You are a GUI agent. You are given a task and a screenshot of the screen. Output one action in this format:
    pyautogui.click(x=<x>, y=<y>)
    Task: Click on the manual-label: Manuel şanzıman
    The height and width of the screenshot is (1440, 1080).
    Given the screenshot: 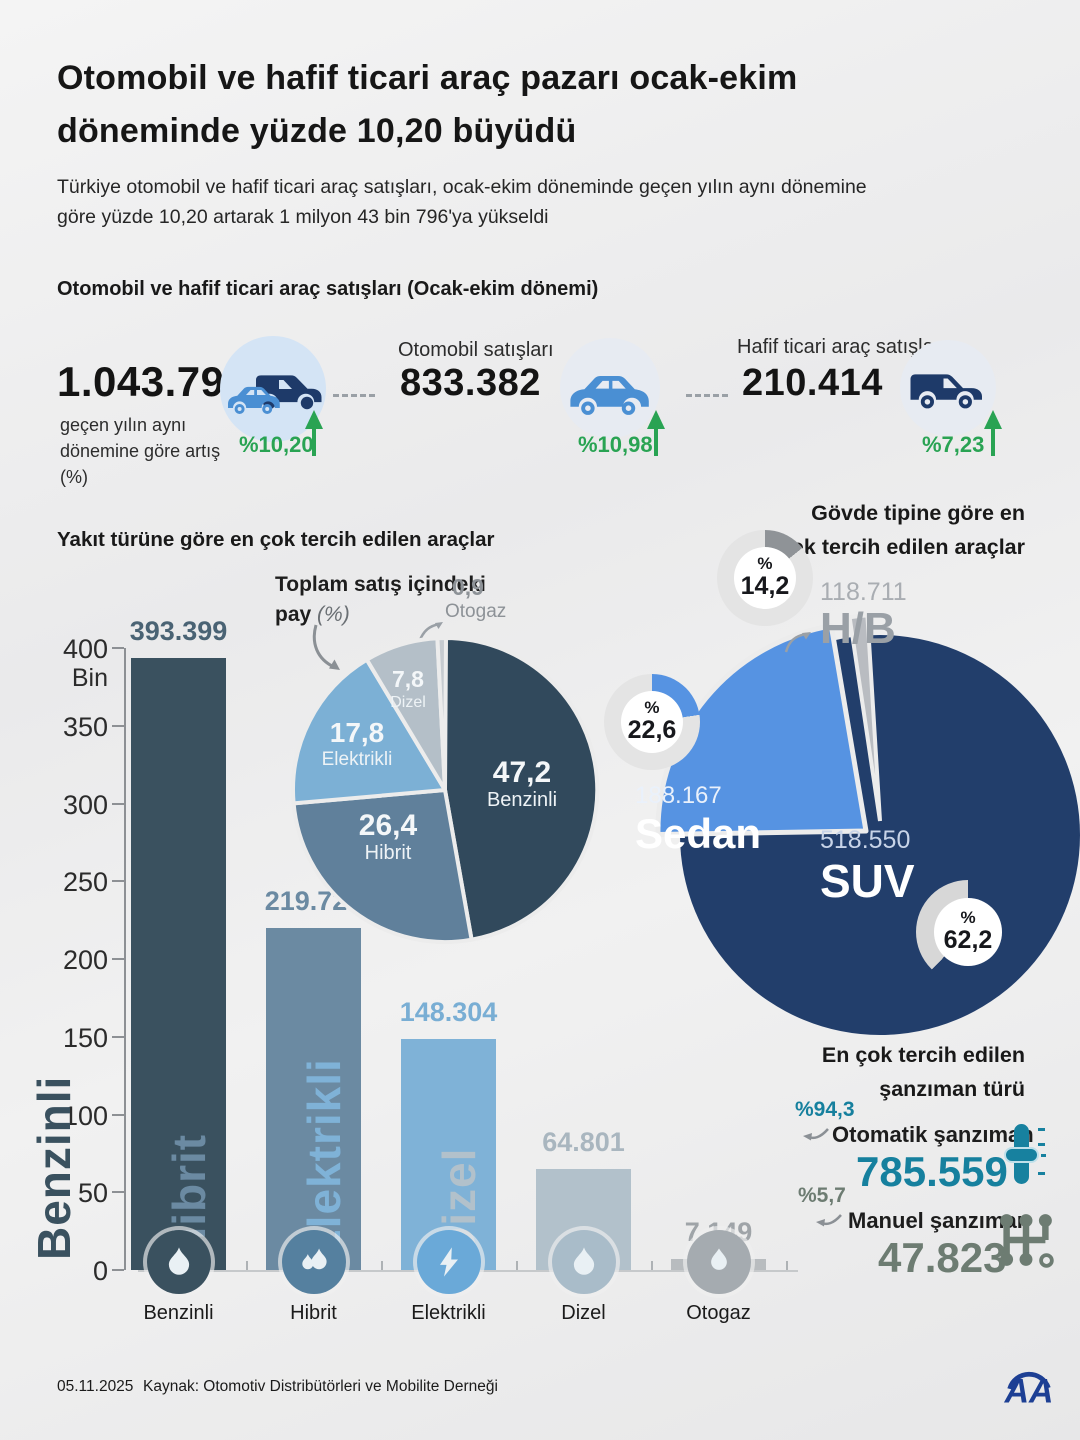 What is the action you would take?
    pyautogui.click(x=939, y=1220)
    